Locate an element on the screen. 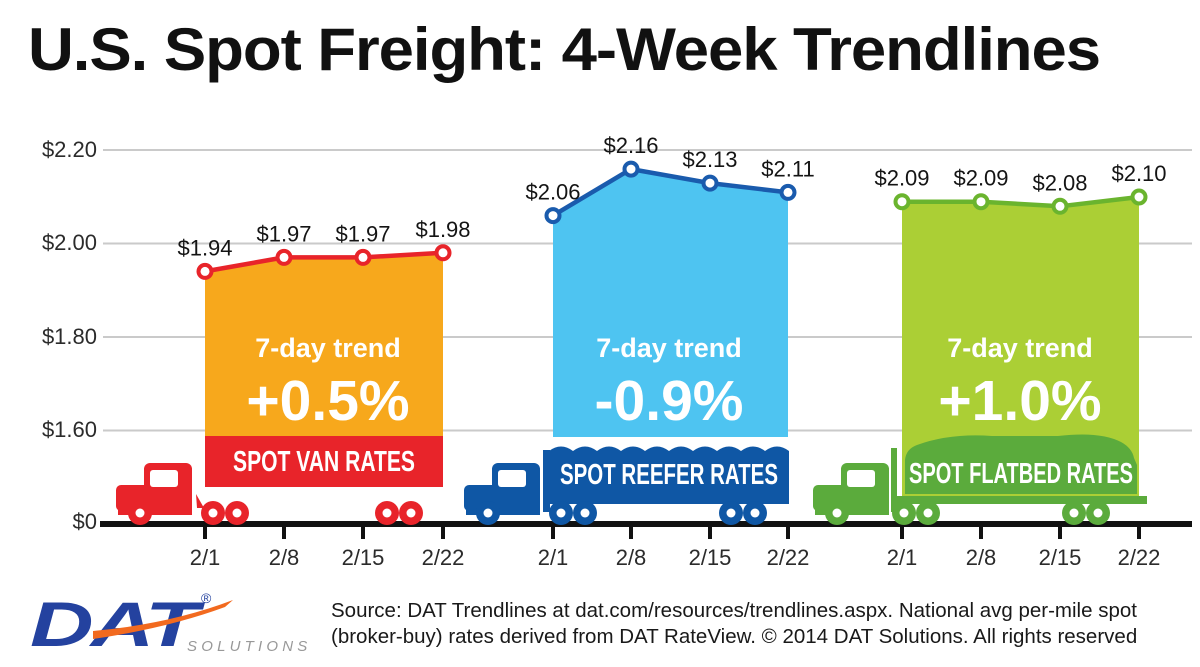 This screenshot has width=1200, height=667. y-tick-label: $1.80 is located at coordinates (69, 336).